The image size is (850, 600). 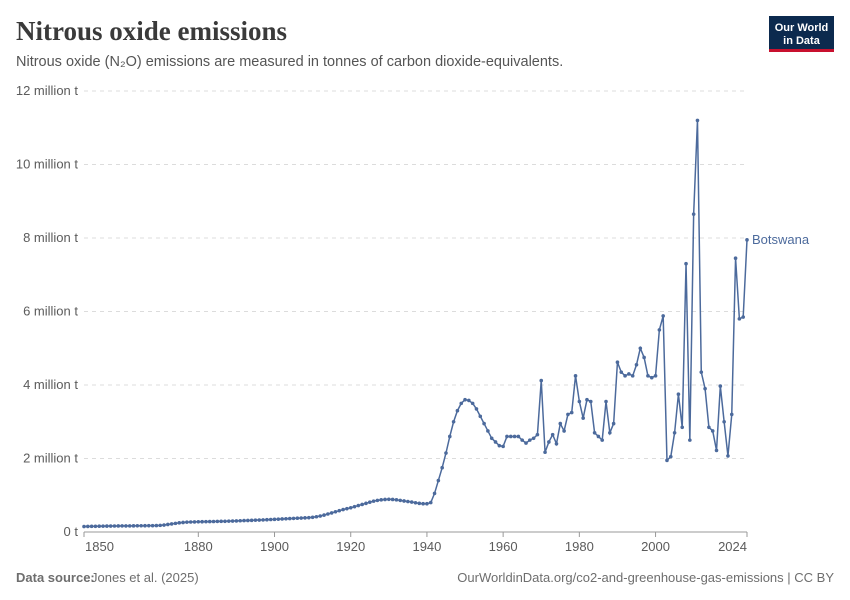 What do you see at coordinates (71, 531) in the screenshot?
I see `y-tick-label: 0 t` at bounding box center [71, 531].